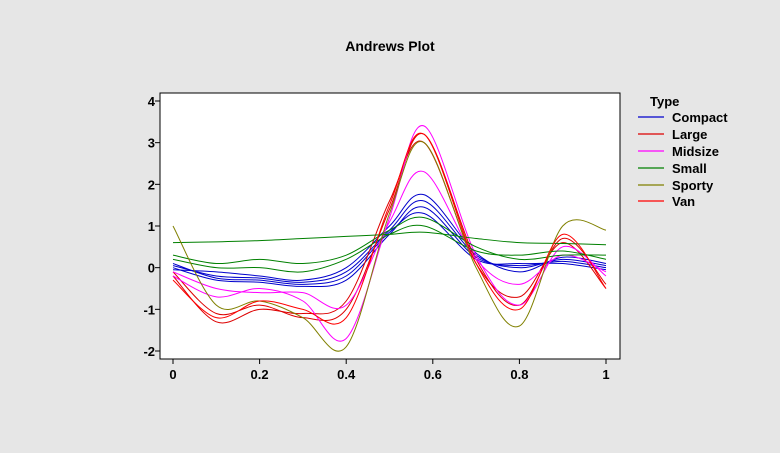  What do you see at coordinates (390, 46) in the screenshot?
I see `chart-title: Andrews Plot` at bounding box center [390, 46].